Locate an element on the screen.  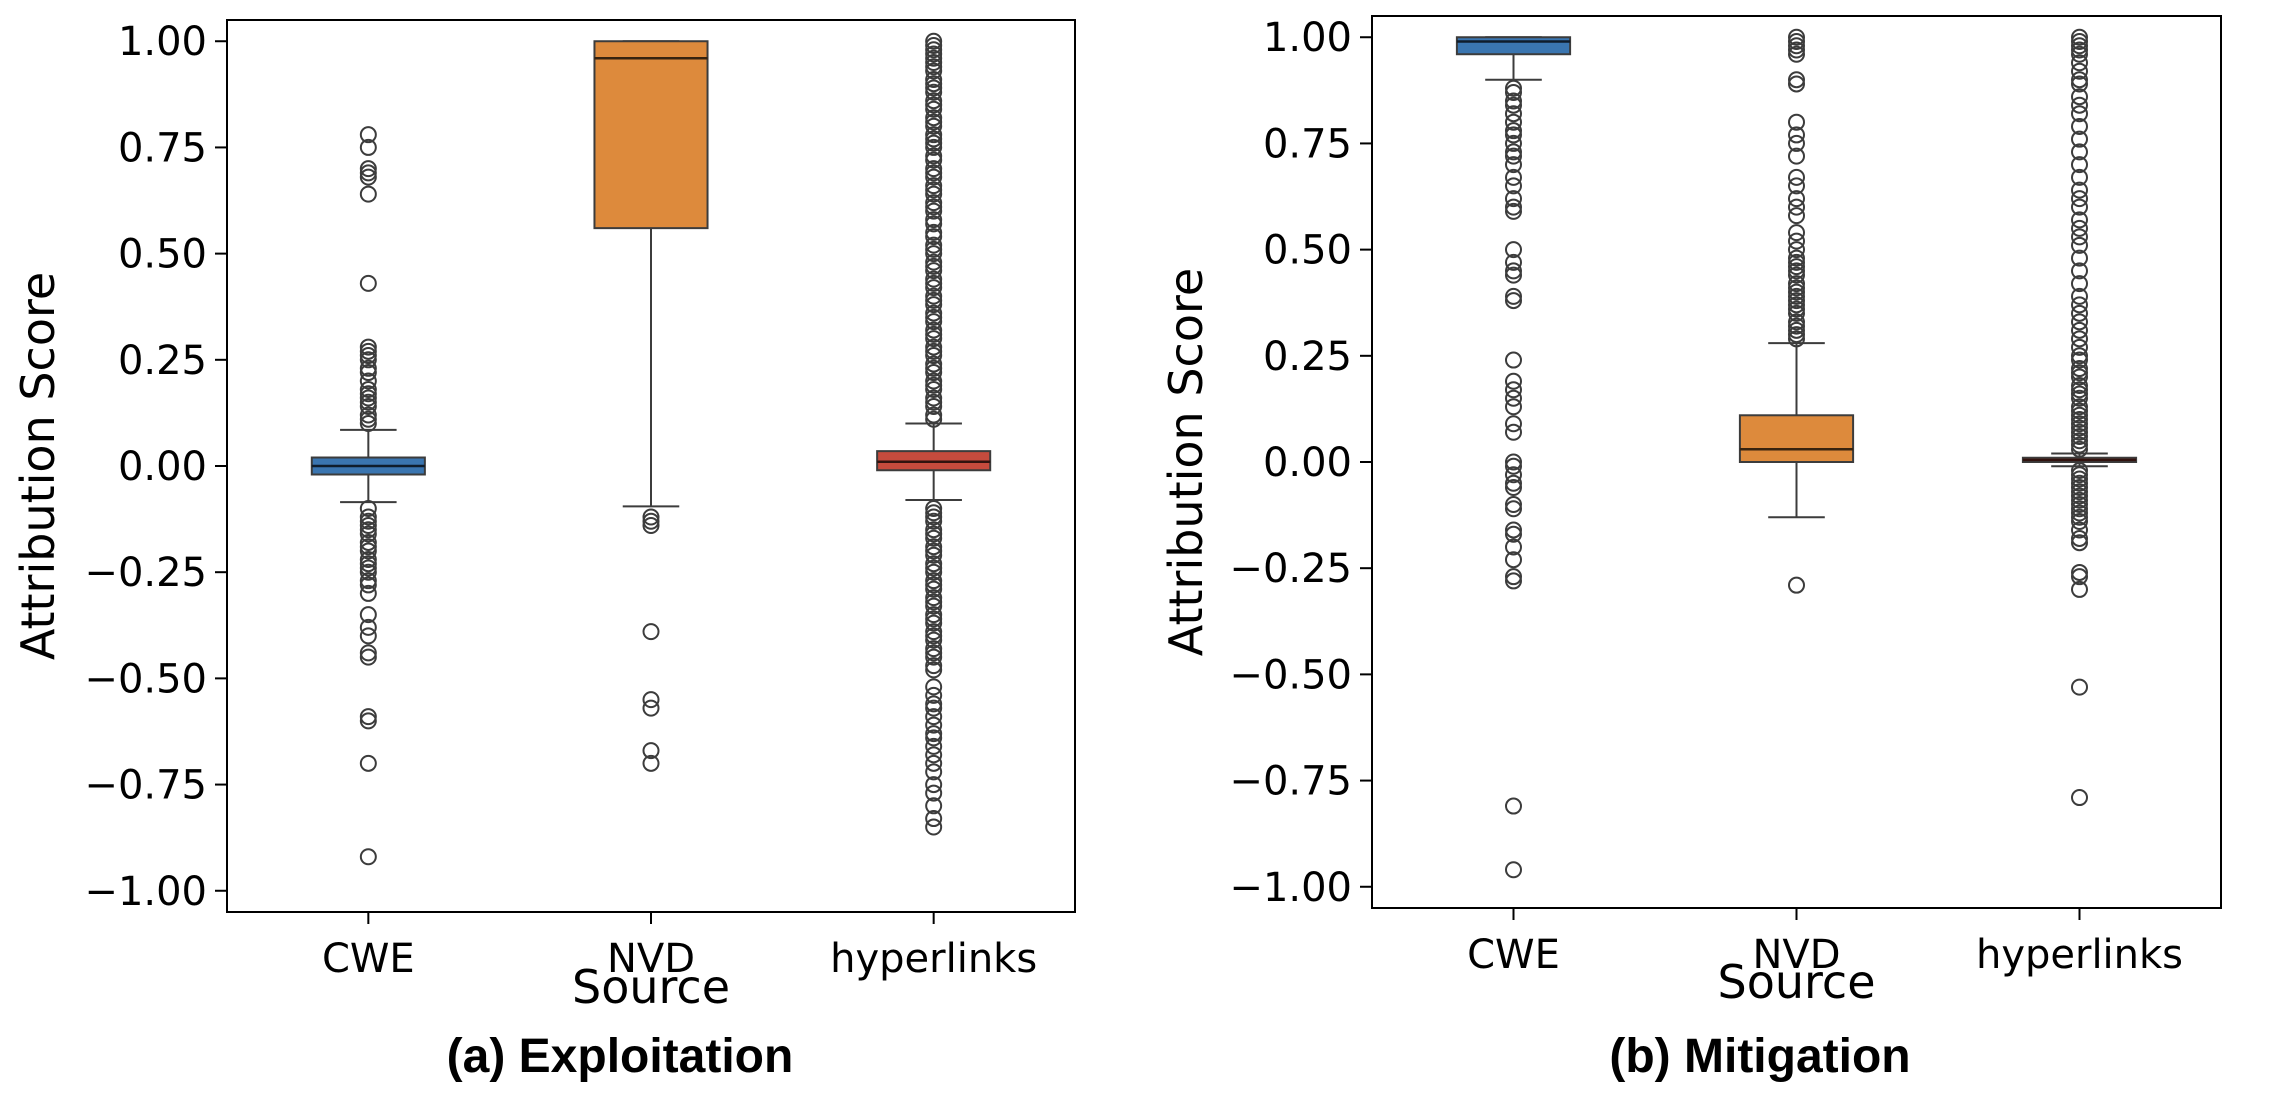
x-axis-label: Source is located at coordinates (1797, 982).